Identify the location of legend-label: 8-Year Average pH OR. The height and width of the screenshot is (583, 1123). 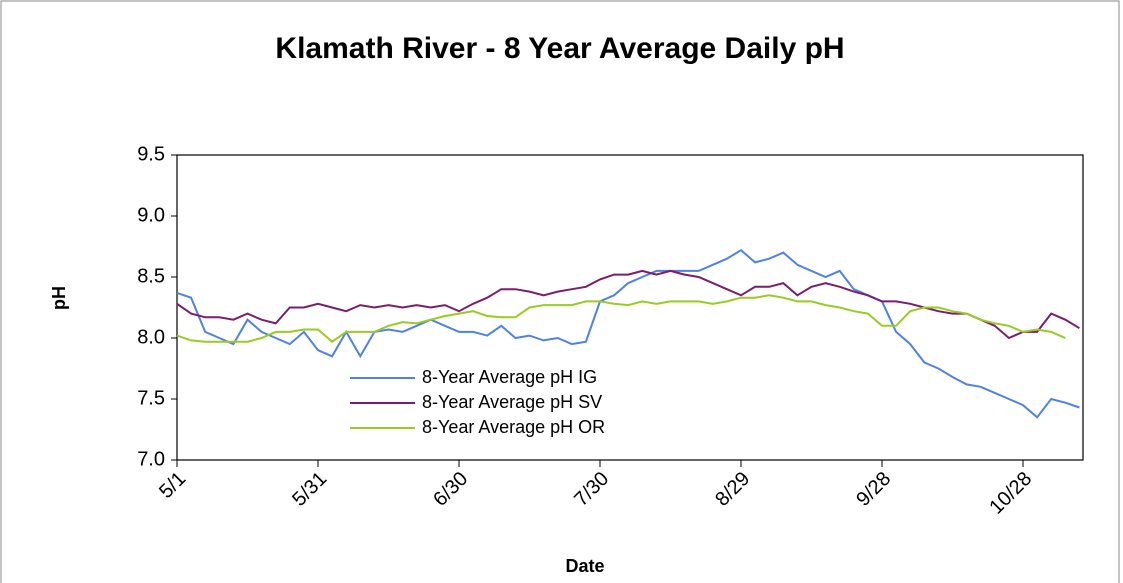
(513, 427).